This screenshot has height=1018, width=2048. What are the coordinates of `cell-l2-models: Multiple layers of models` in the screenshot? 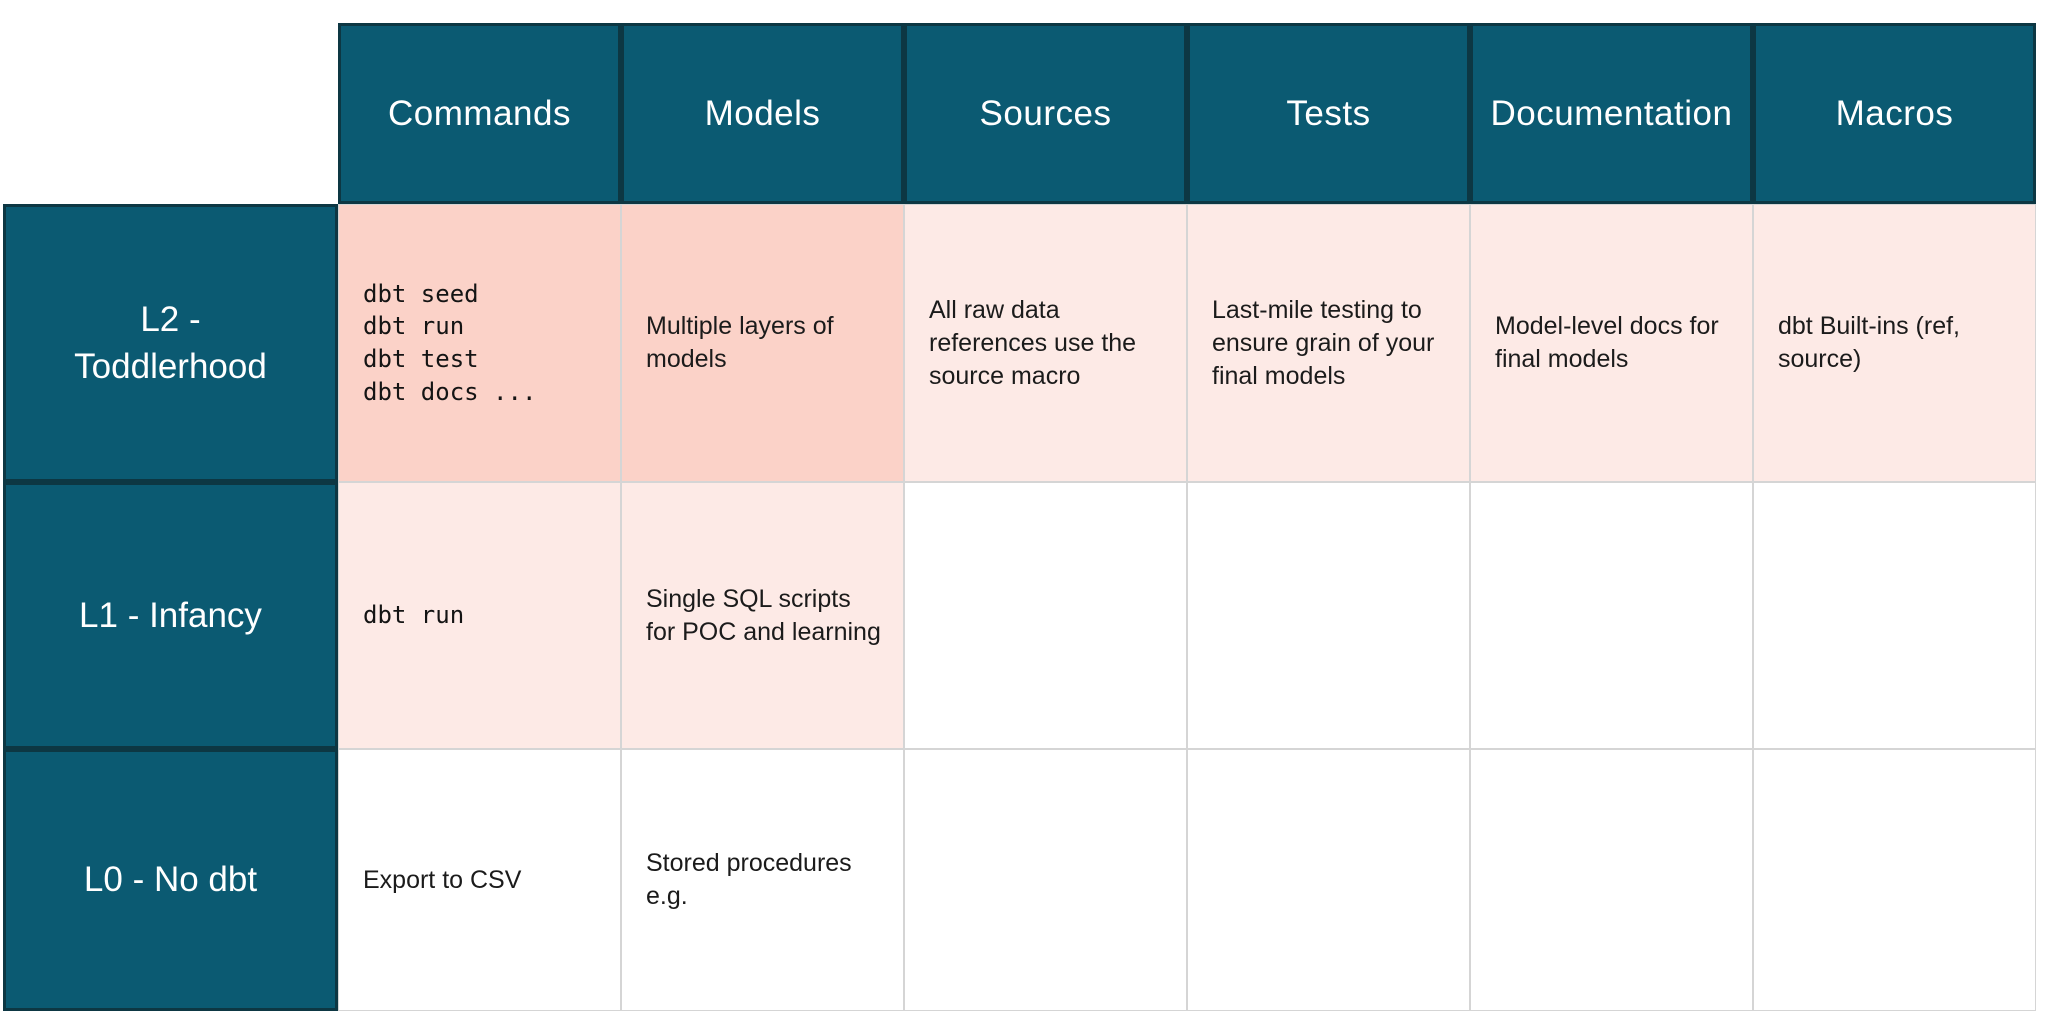 It's located at (762, 343).